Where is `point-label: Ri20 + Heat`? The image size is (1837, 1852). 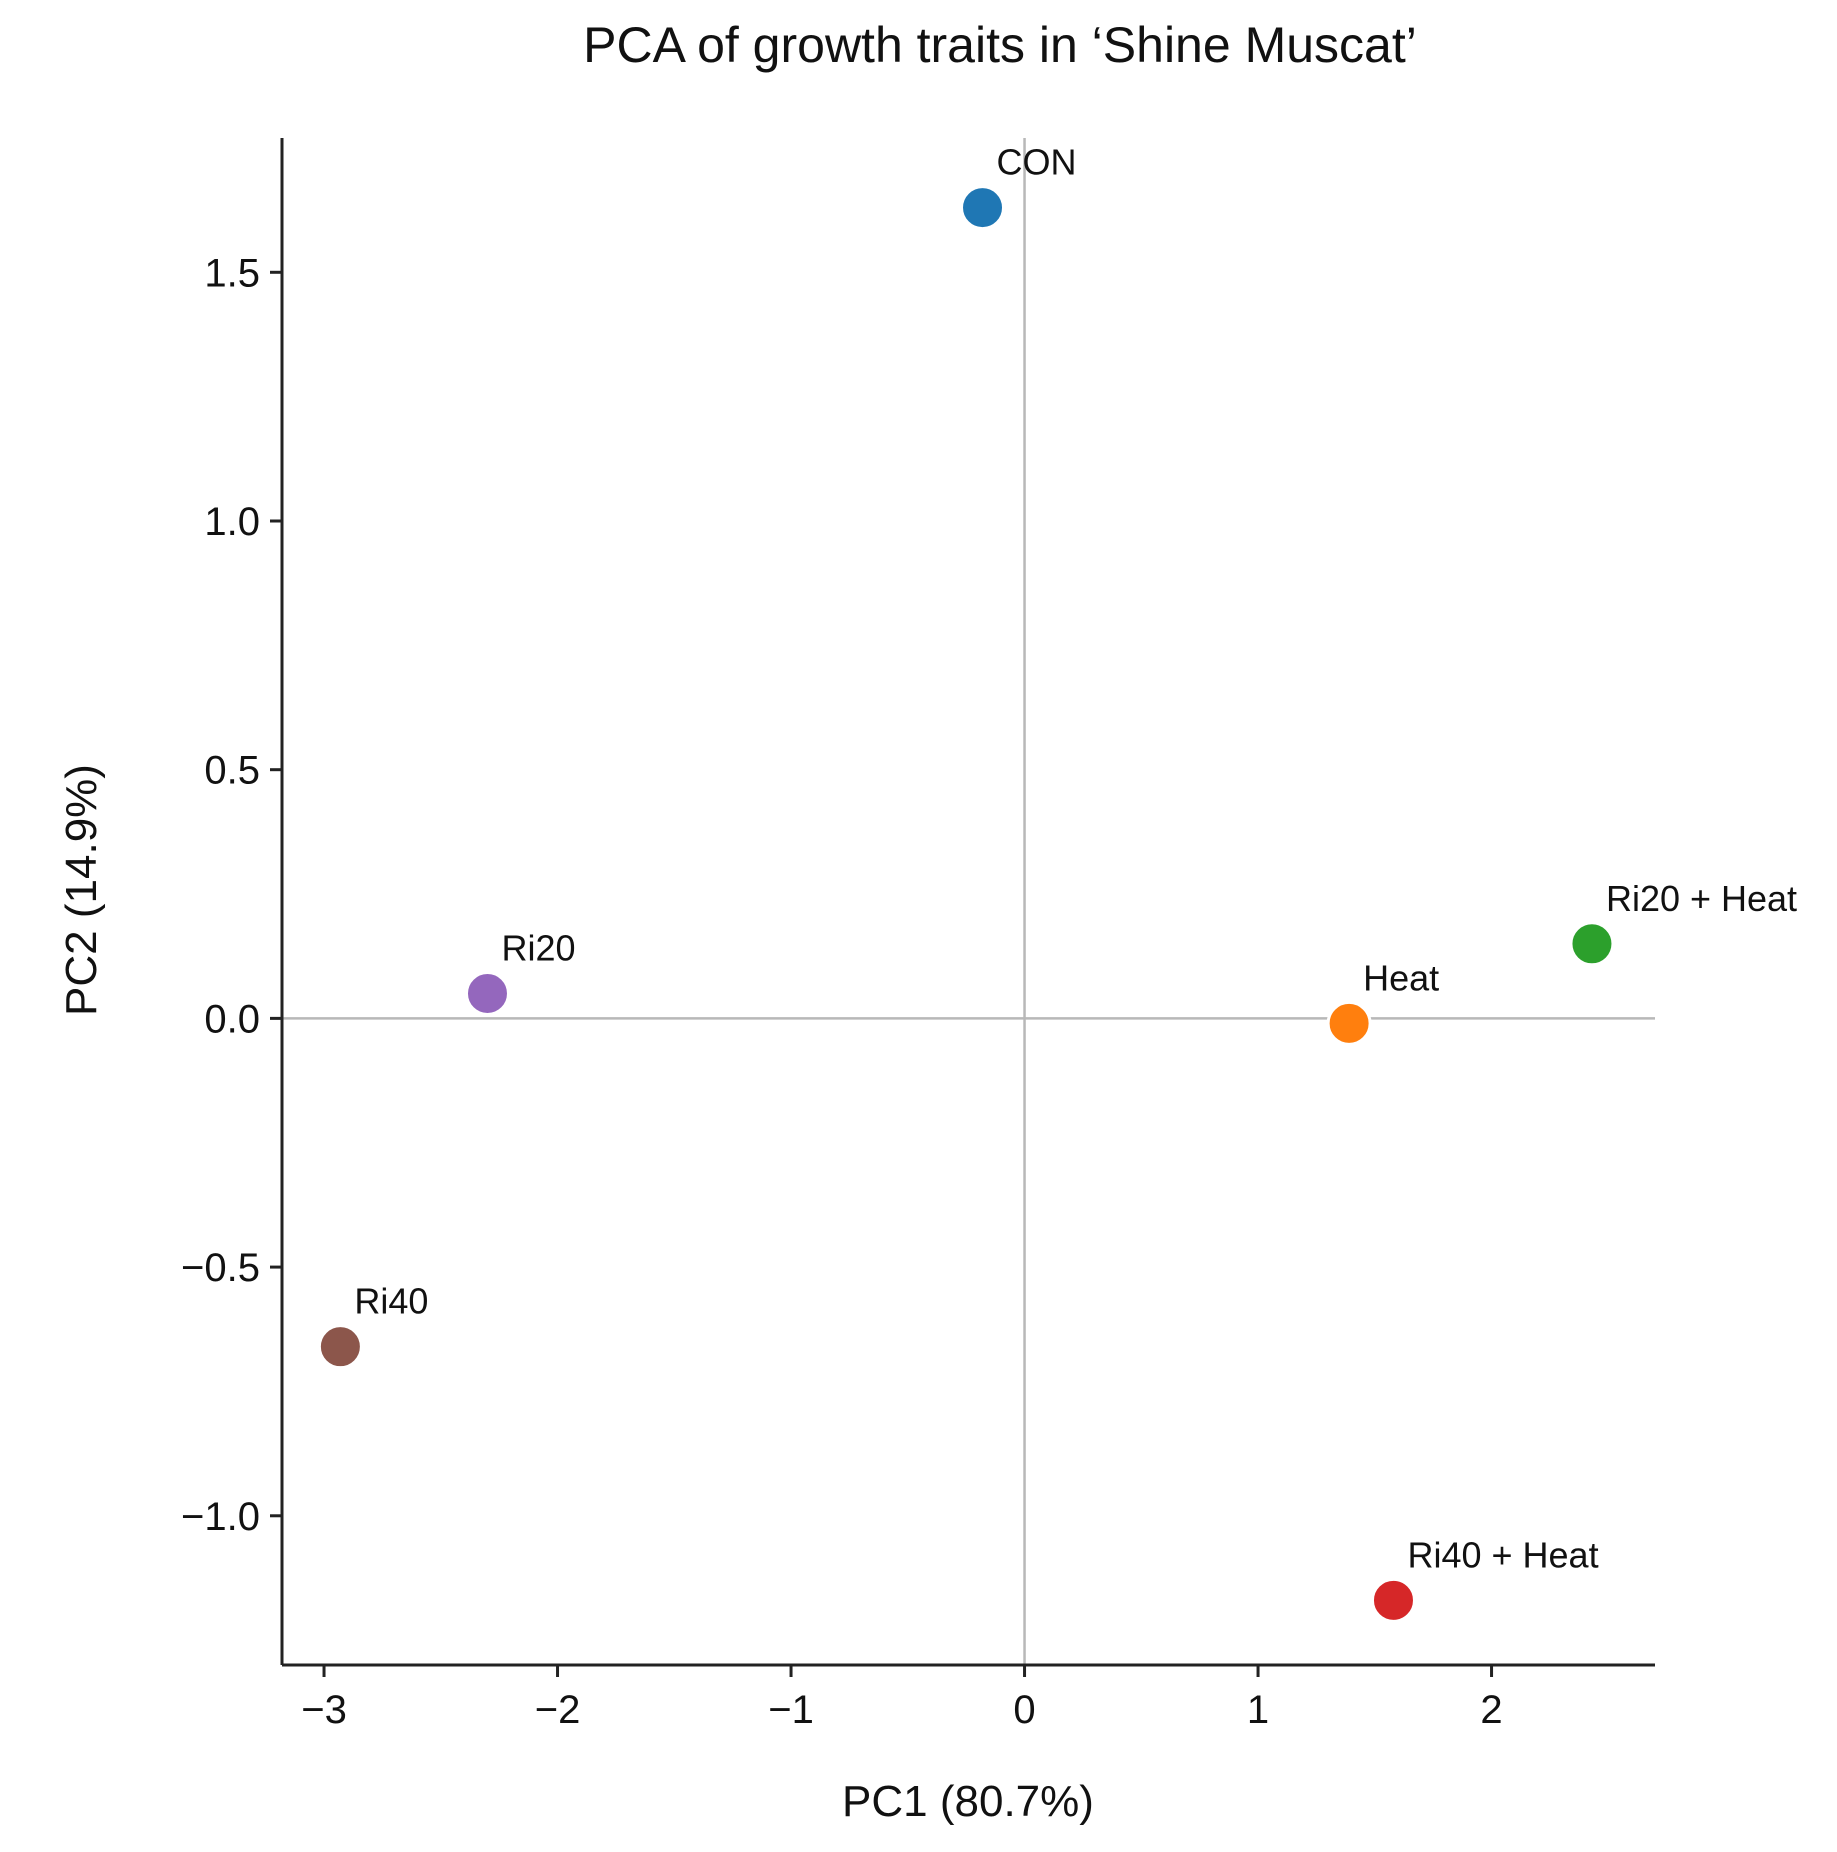 point-label: Ri20 + Heat is located at coordinates (1701, 898).